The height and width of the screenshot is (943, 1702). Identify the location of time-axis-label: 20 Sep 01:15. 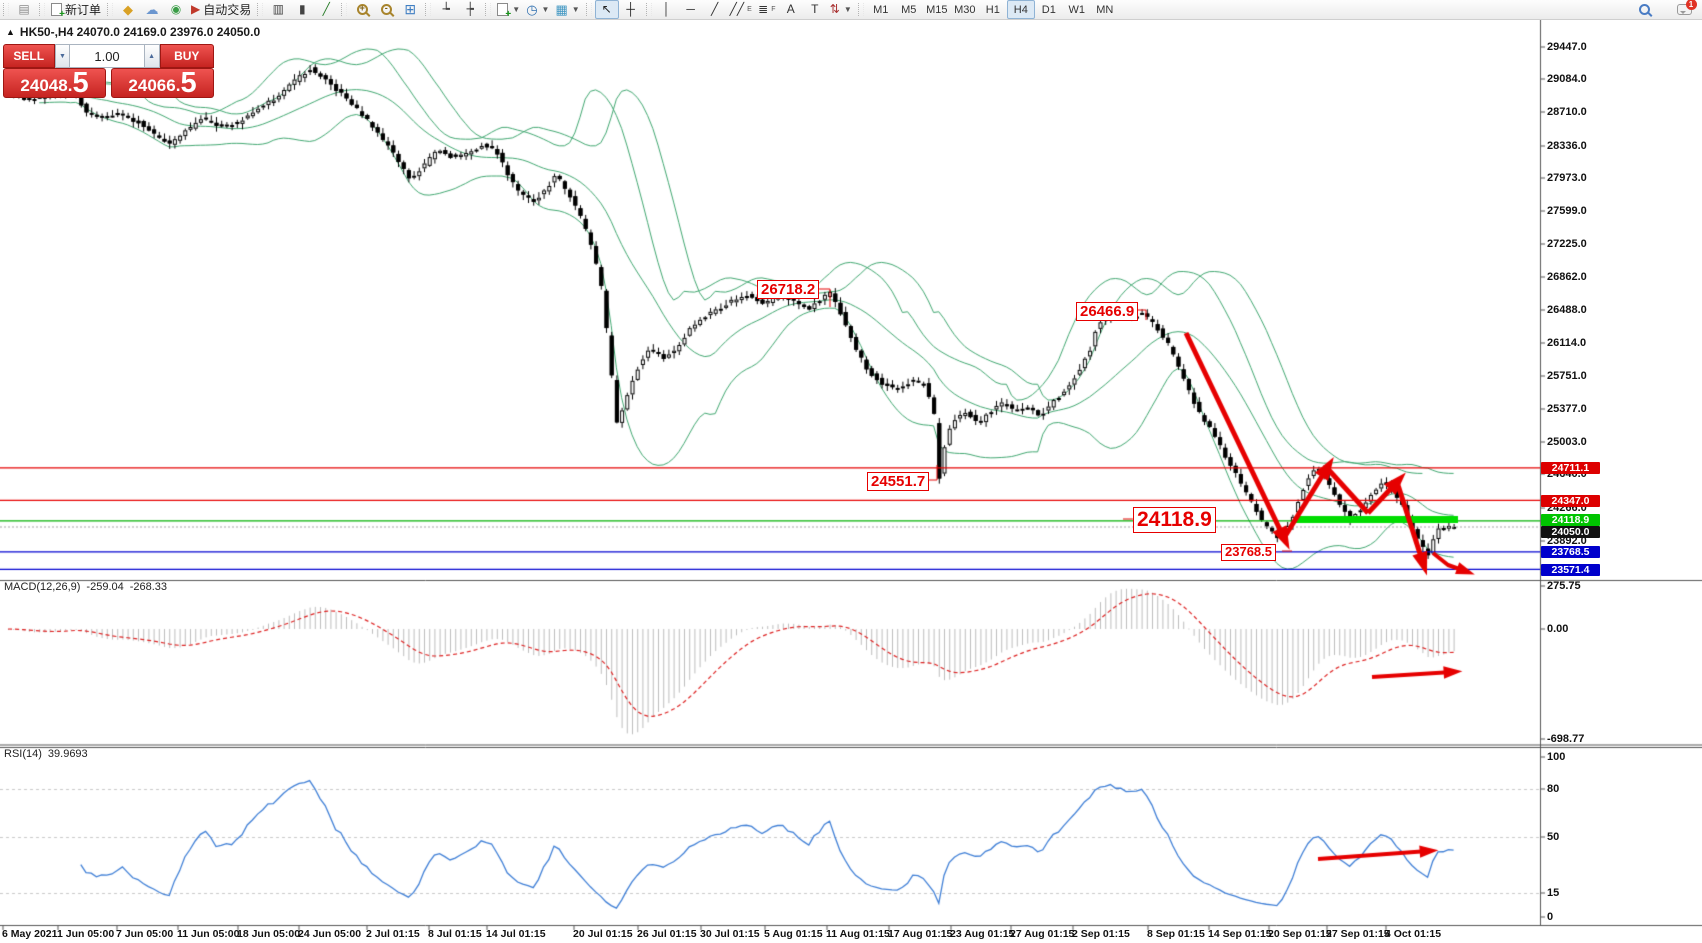
(1300, 934).